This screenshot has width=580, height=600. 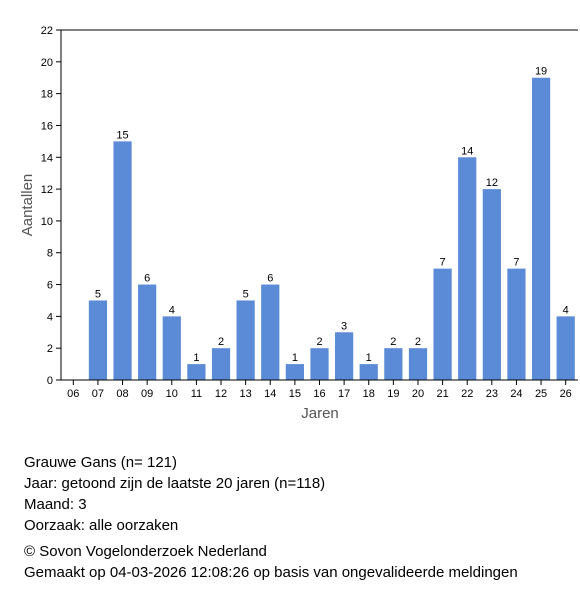 What do you see at coordinates (320, 413) in the screenshot?
I see `x-axis-label: Jaren` at bounding box center [320, 413].